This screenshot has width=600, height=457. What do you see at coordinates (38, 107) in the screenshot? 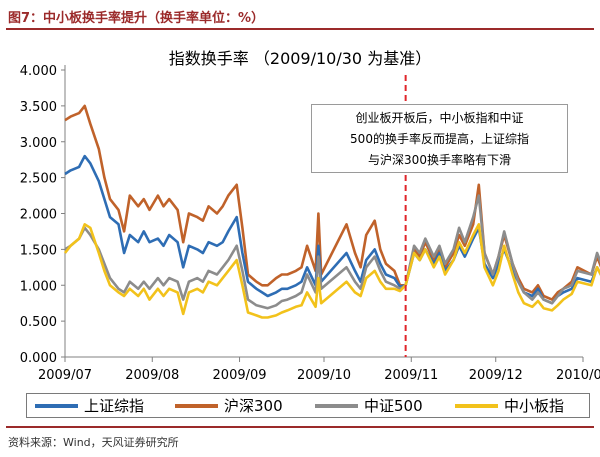
I see `y-tick-label: 3.500` at bounding box center [38, 107].